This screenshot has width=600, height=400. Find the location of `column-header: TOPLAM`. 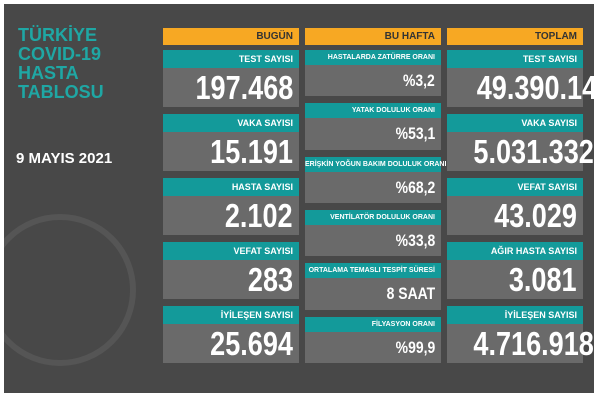

column-header: TOPLAM is located at coordinates (515, 36).